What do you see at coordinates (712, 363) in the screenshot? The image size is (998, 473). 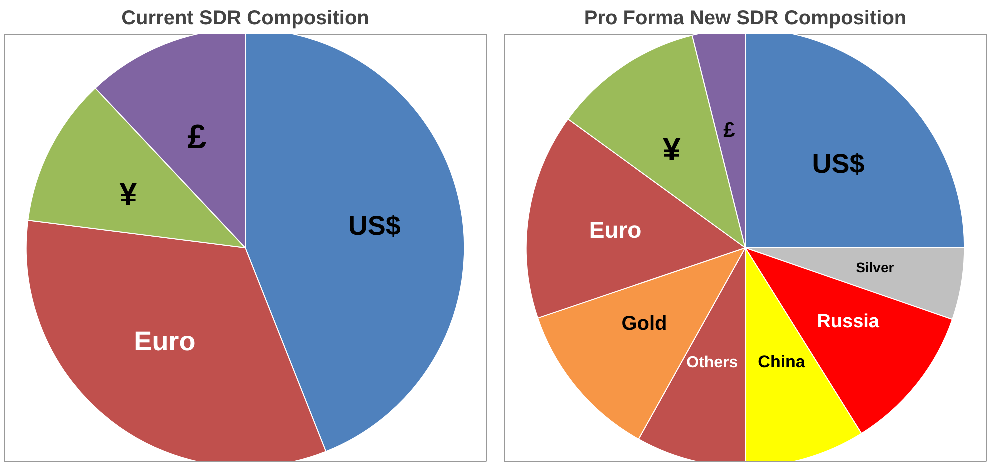 I see `slice-label: Others` at bounding box center [712, 363].